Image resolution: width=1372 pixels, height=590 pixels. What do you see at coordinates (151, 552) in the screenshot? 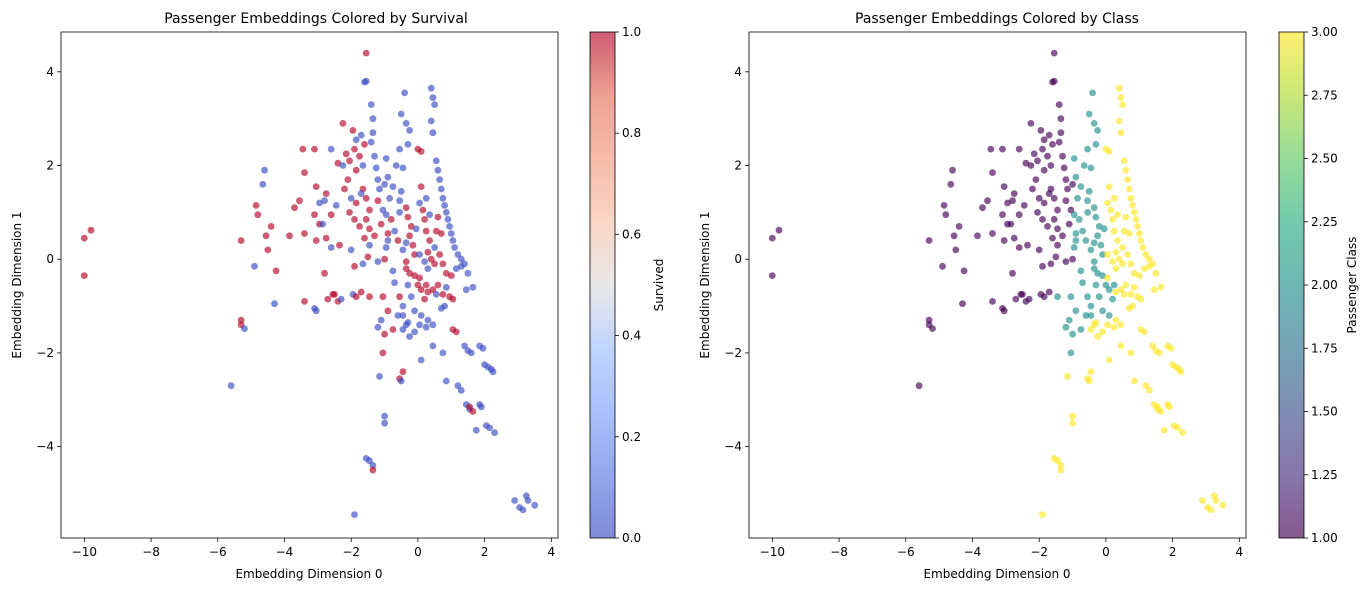
I see `x-tick-label: −8` at bounding box center [151, 552].